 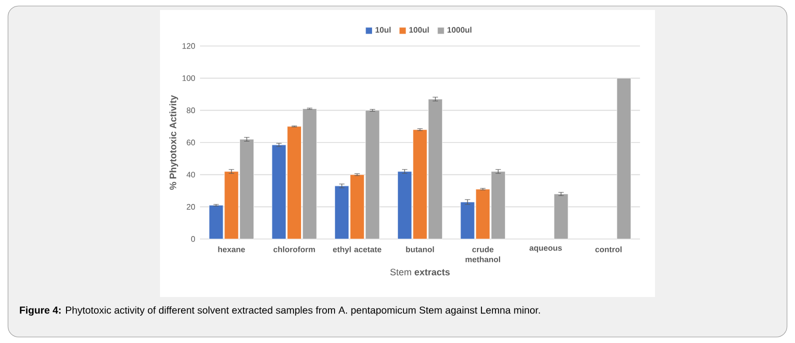 I want to click on x-tick-label: hexane, so click(x=231, y=249).